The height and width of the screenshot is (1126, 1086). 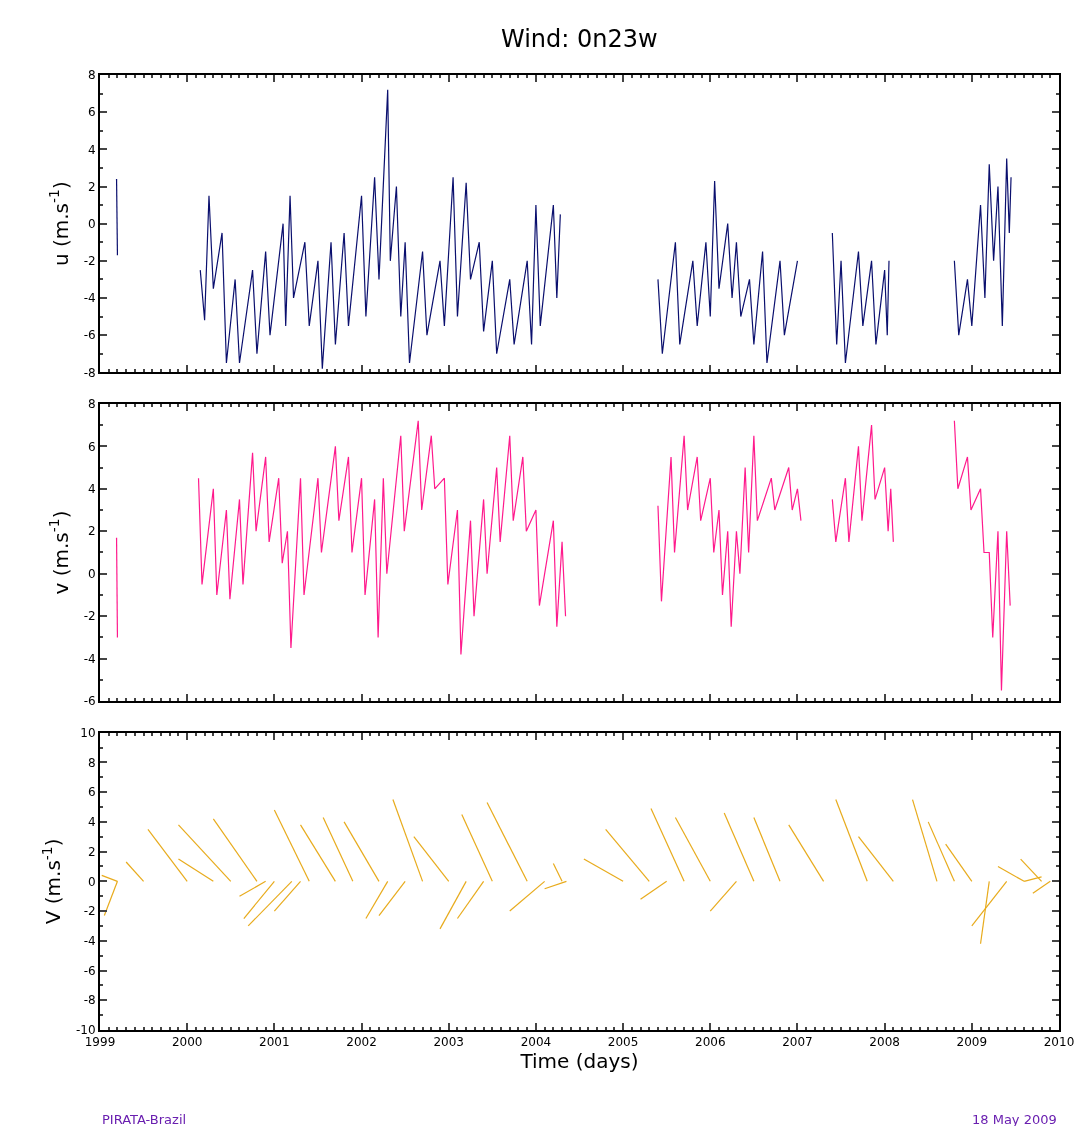 I want to click on x-tick-label: 2007, so click(x=797, y=1042).